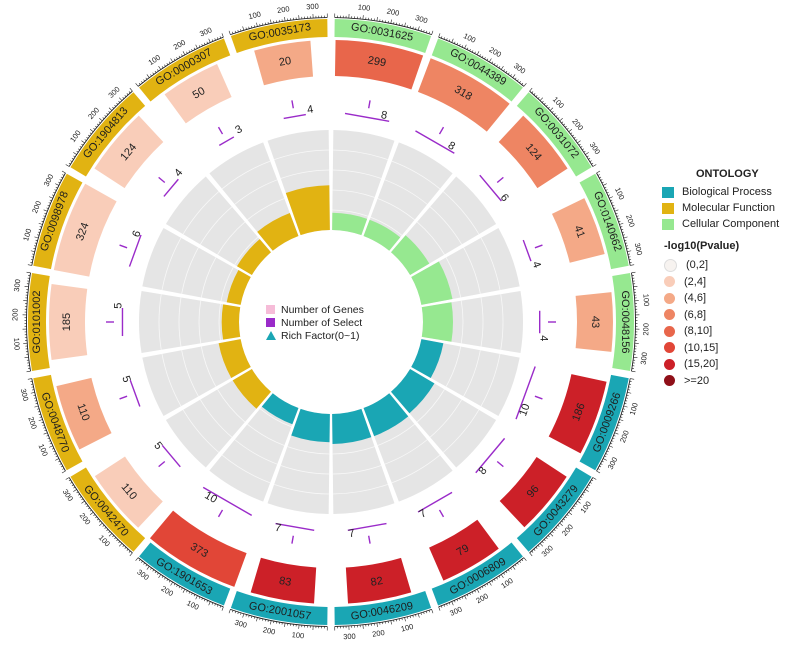  I want to click on genes-label: 110, so click(82, 412).